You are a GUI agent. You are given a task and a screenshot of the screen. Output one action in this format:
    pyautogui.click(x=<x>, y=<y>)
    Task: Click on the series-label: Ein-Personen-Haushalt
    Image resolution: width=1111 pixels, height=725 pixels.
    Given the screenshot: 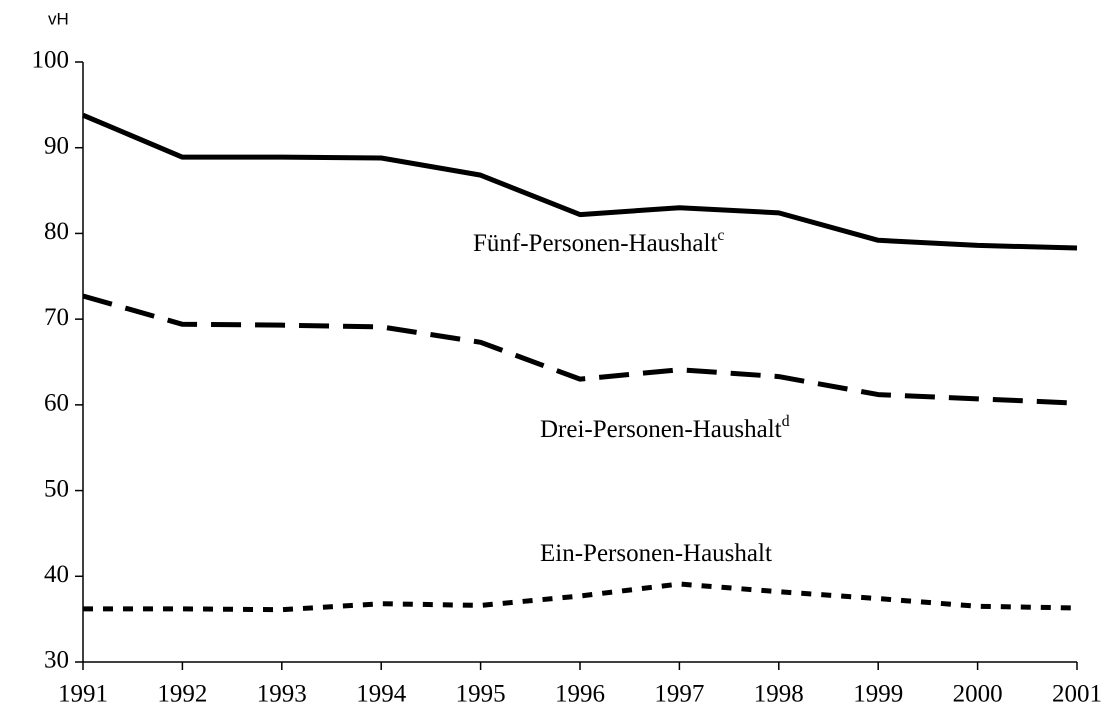 What is the action you would take?
    pyautogui.click(x=656, y=553)
    